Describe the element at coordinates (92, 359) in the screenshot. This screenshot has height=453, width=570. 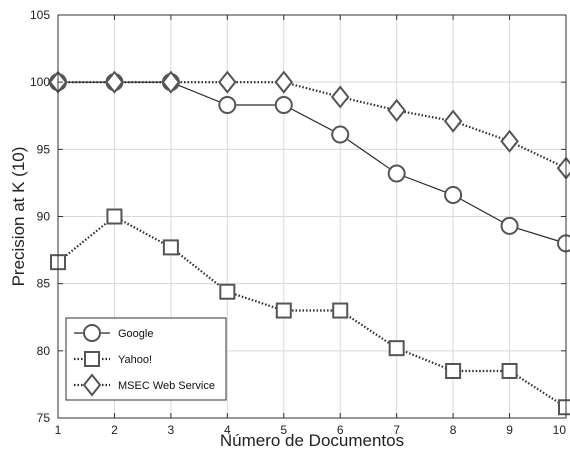
I see `legend-marker-square` at that location.